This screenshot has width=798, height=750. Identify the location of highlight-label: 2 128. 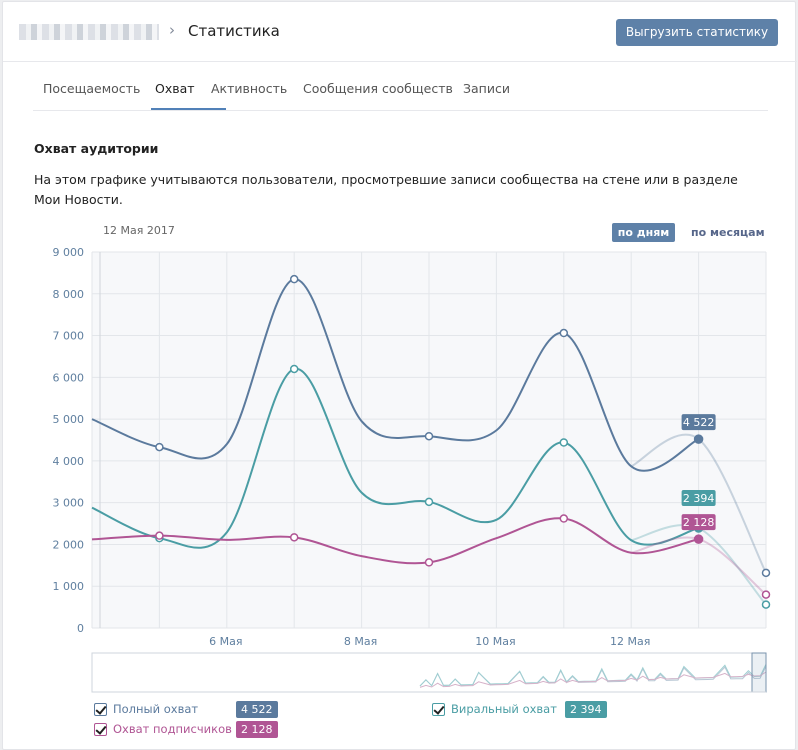
(699, 522).